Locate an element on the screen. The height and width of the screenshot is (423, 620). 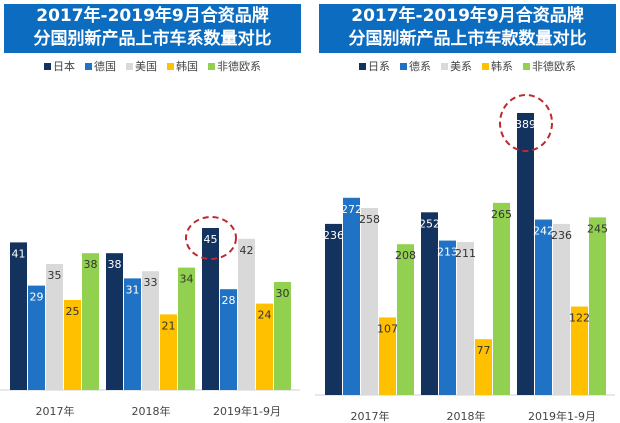
data-label: 21 is located at coordinates (169, 325).